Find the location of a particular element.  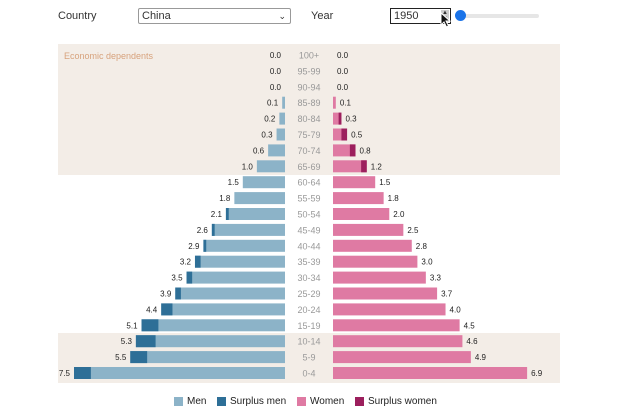

chevron-down-icon: ⌄ is located at coordinates (282, 16).